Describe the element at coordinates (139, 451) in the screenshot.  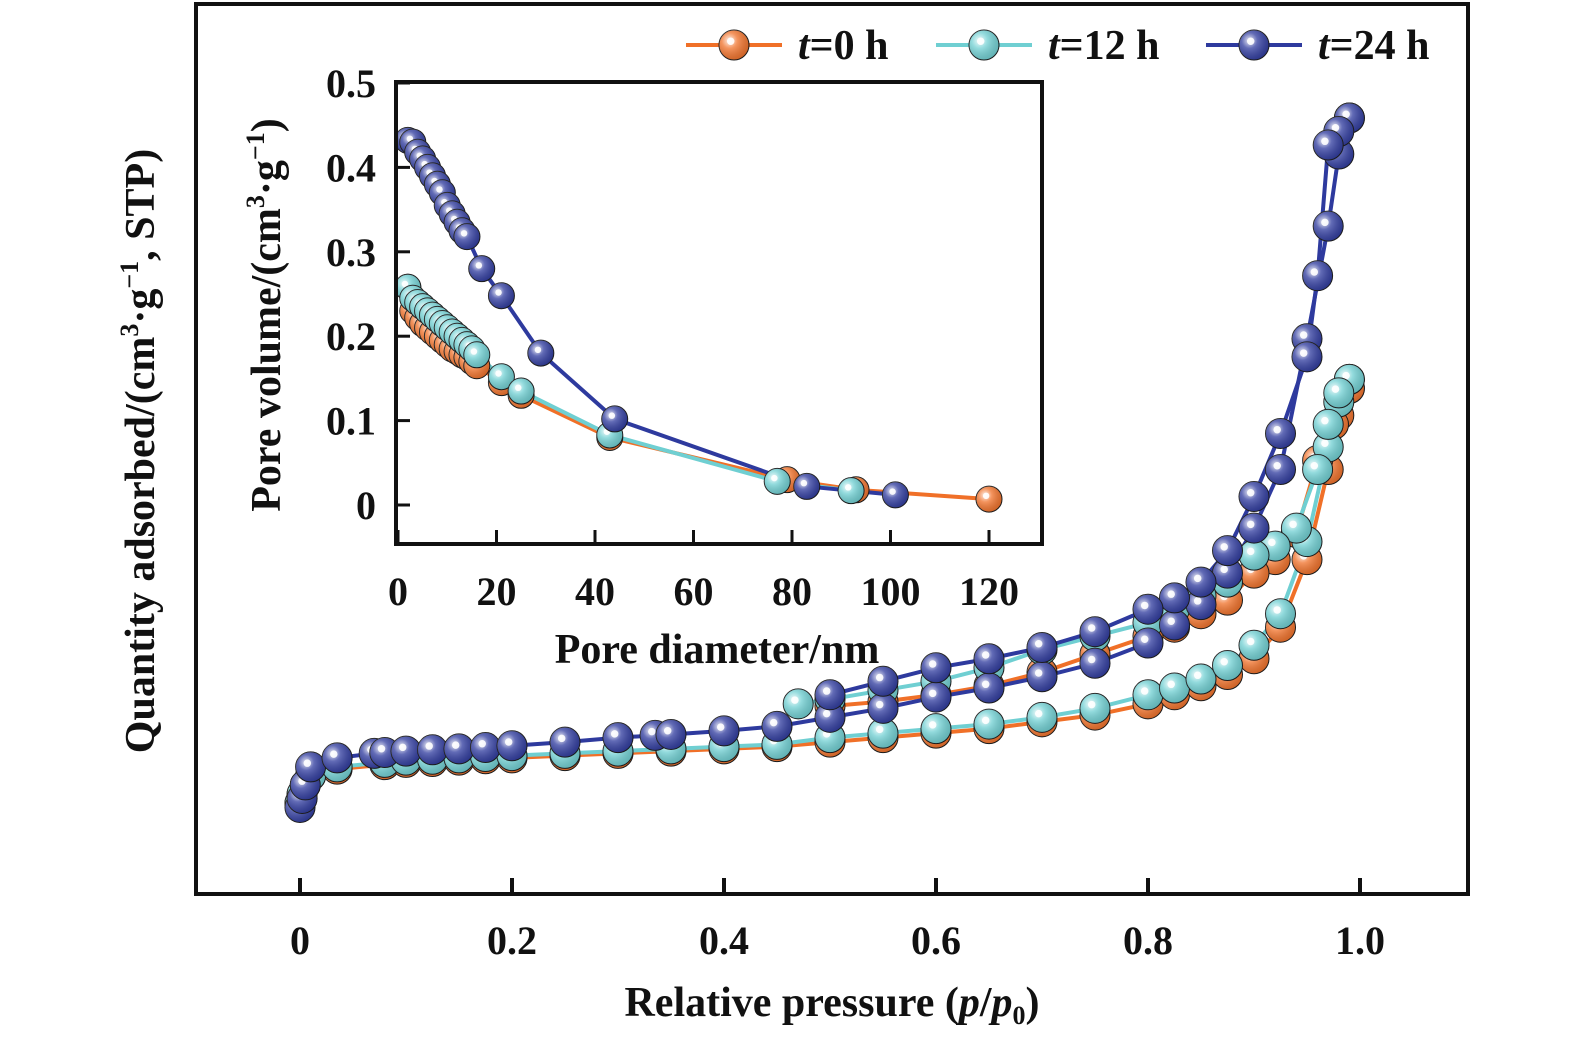
I see `main-y-axis-label: Quantity adsorbed/(cm3·g−1, STP)` at that location.